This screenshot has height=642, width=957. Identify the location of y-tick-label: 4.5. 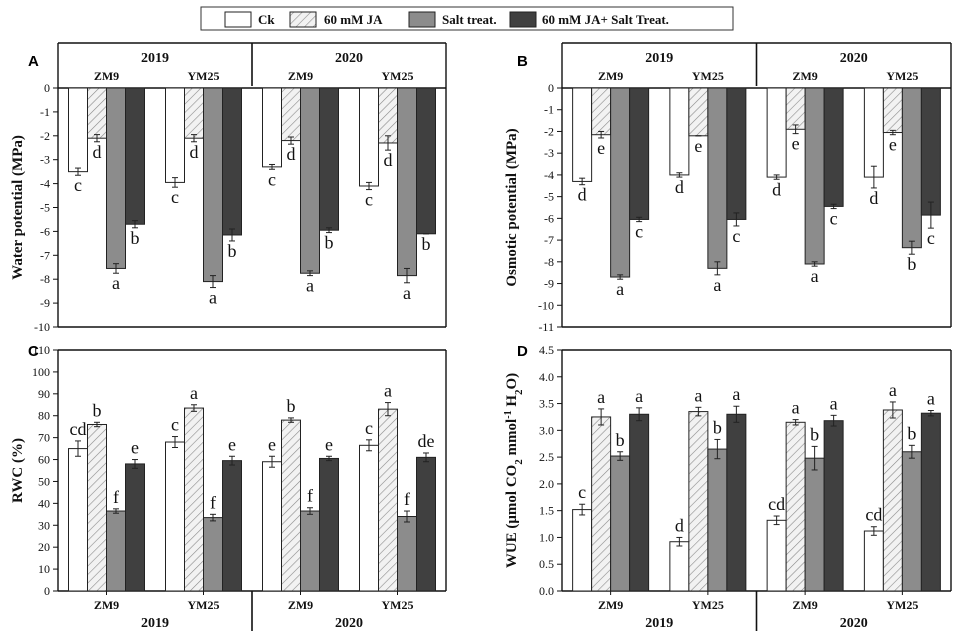
(546, 350).